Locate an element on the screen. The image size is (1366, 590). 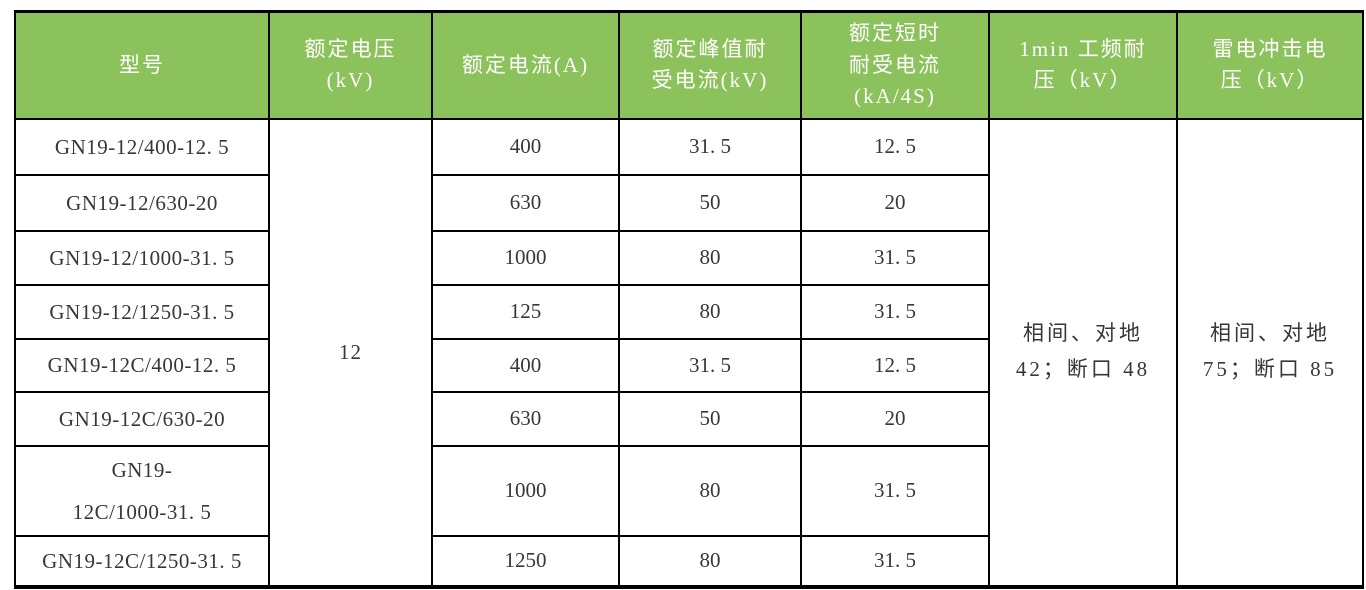
table-row: GN19-12C/630-20 630 50 20 is located at coordinates (688, 418).